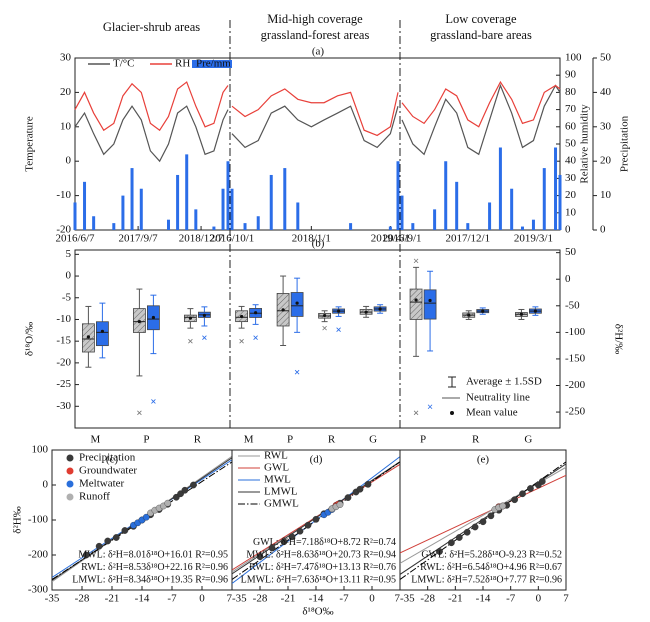 This screenshot has height=622, width=650. I want to click on equation: GWL: δ²H=7.18δ¹⁸O+8.72 R²=0.74, so click(324, 542).